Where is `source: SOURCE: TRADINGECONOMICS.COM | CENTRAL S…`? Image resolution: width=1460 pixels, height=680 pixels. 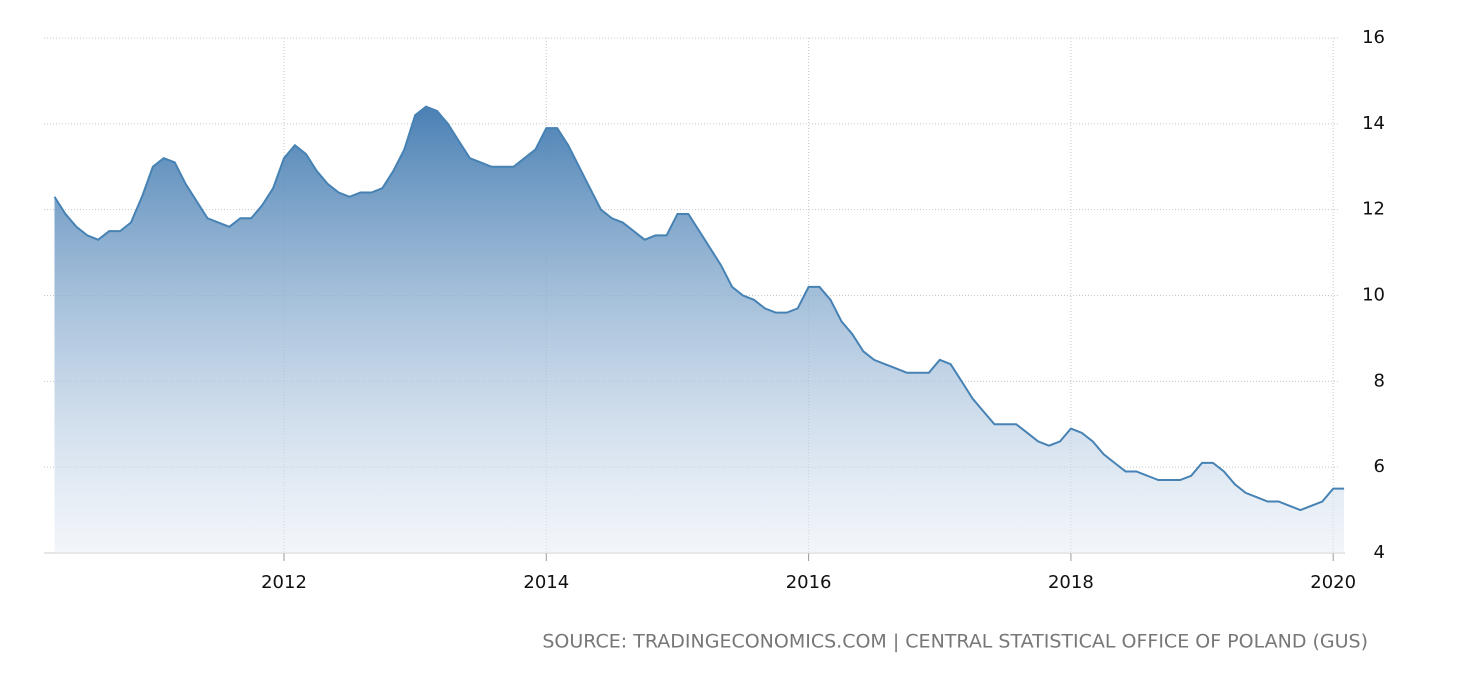
source: SOURCE: TRADINGECONOMICS.COM | CENTRAL S… is located at coordinates (955, 642).